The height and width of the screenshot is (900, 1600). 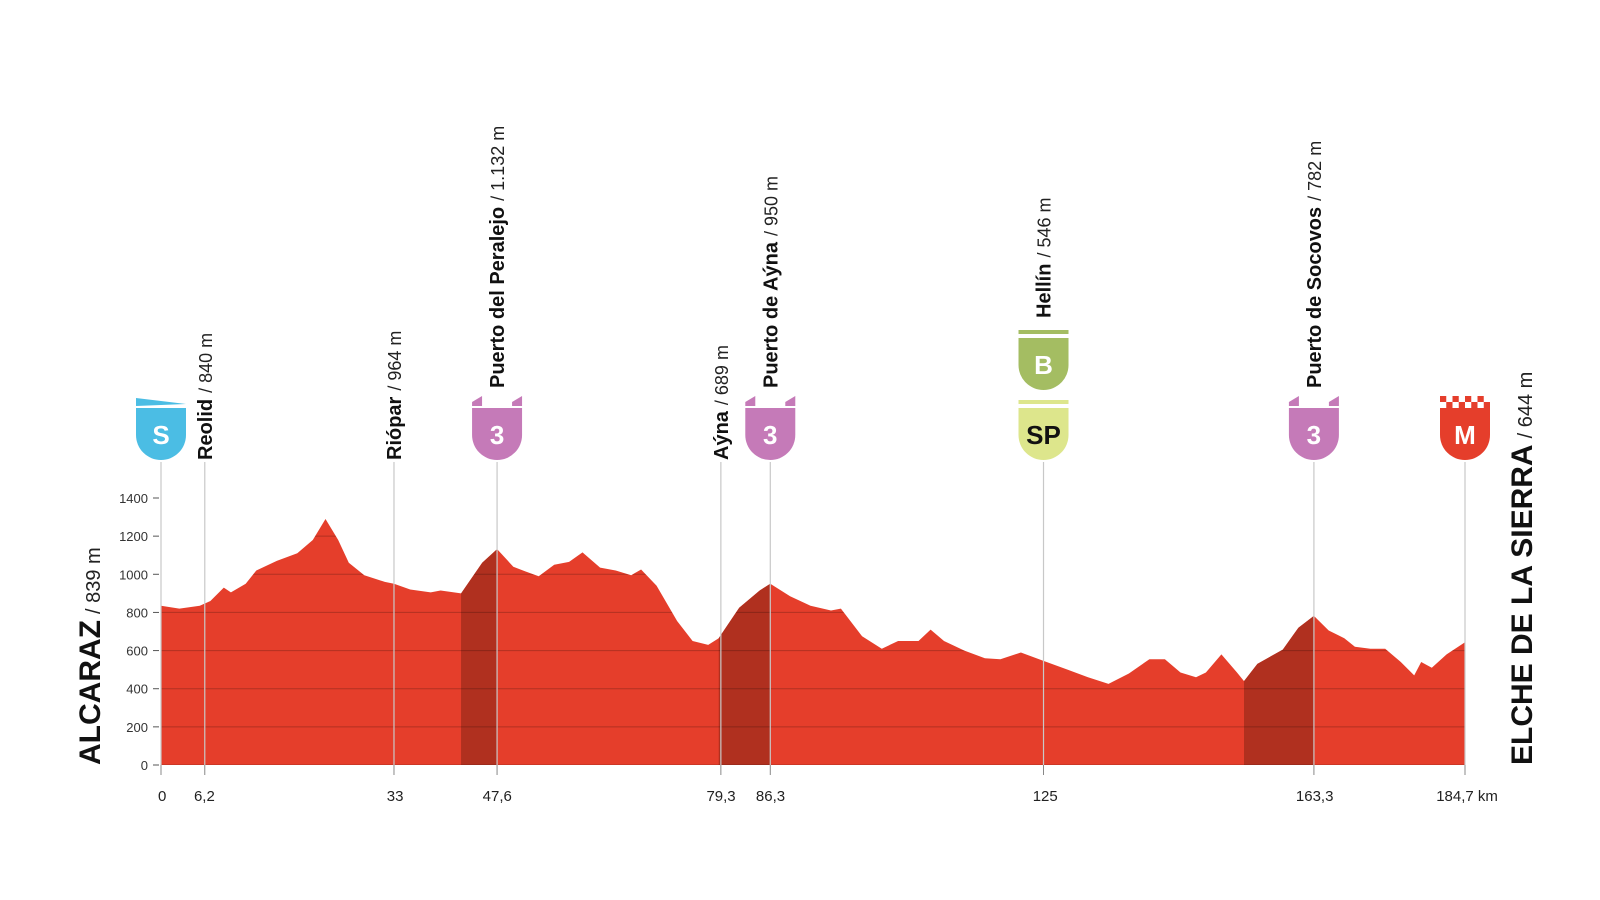 I want to click on y-tick-label: 1000, so click(x=133, y=574).